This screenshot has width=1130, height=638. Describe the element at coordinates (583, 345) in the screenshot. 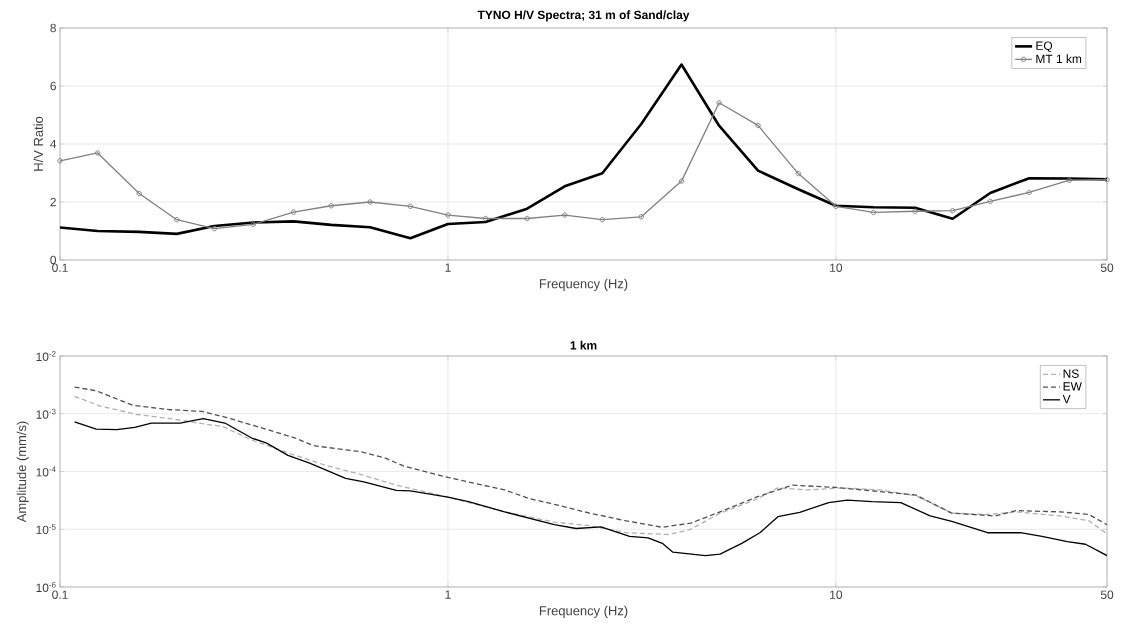

I see `chart-title: 1 km` at that location.